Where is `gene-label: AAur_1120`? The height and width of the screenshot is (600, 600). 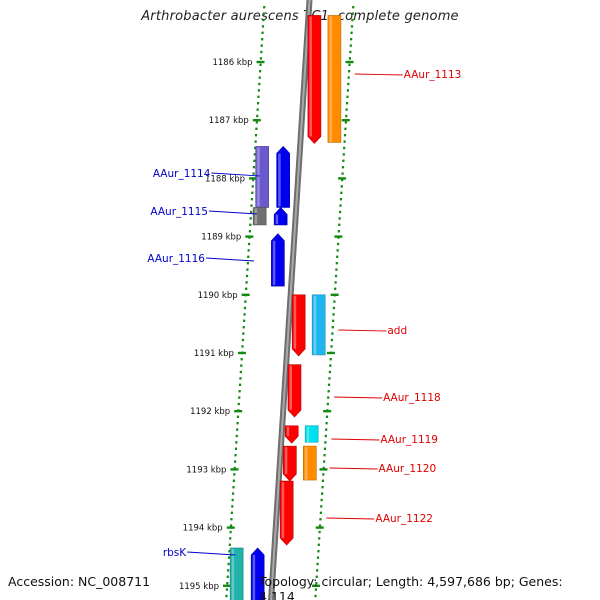 gene-label: AAur_1120 is located at coordinates (408, 469).